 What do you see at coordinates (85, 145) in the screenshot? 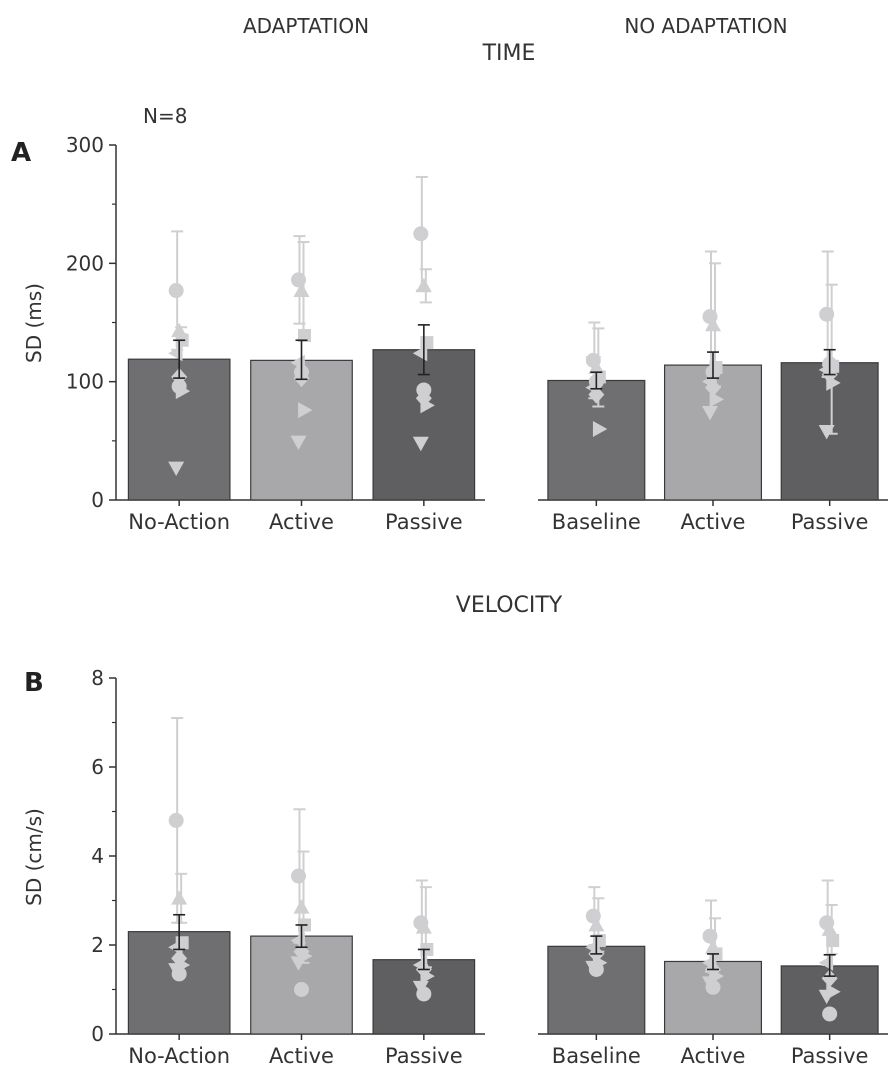
I see `y-tick-label: 300` at bounding box center [85, 145].